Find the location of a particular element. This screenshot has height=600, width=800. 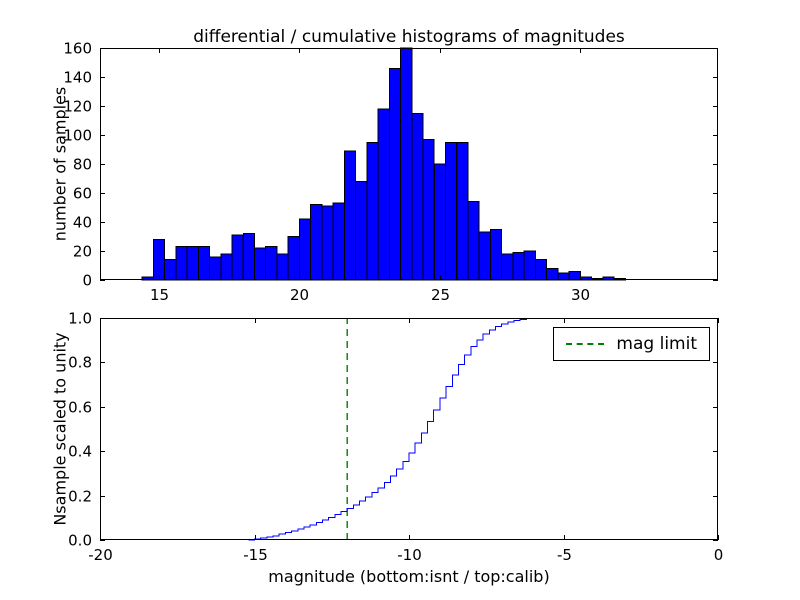

y-tick-label: 20 is located at coordinates (82, 252).